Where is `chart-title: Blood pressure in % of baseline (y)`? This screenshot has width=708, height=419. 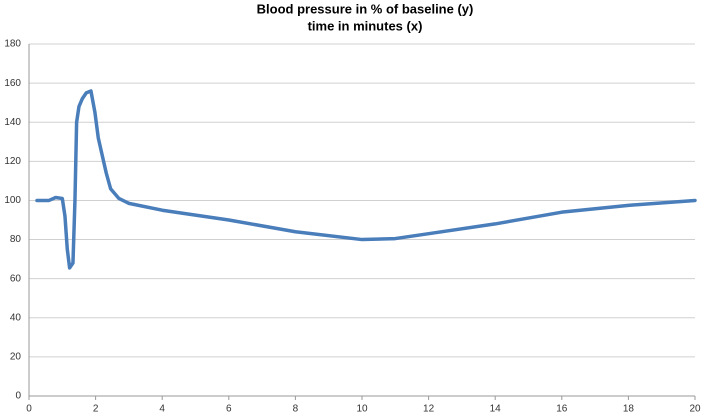
chart-title: Blood pressure in % of baseline (y) is located at coordinates (365, 8).